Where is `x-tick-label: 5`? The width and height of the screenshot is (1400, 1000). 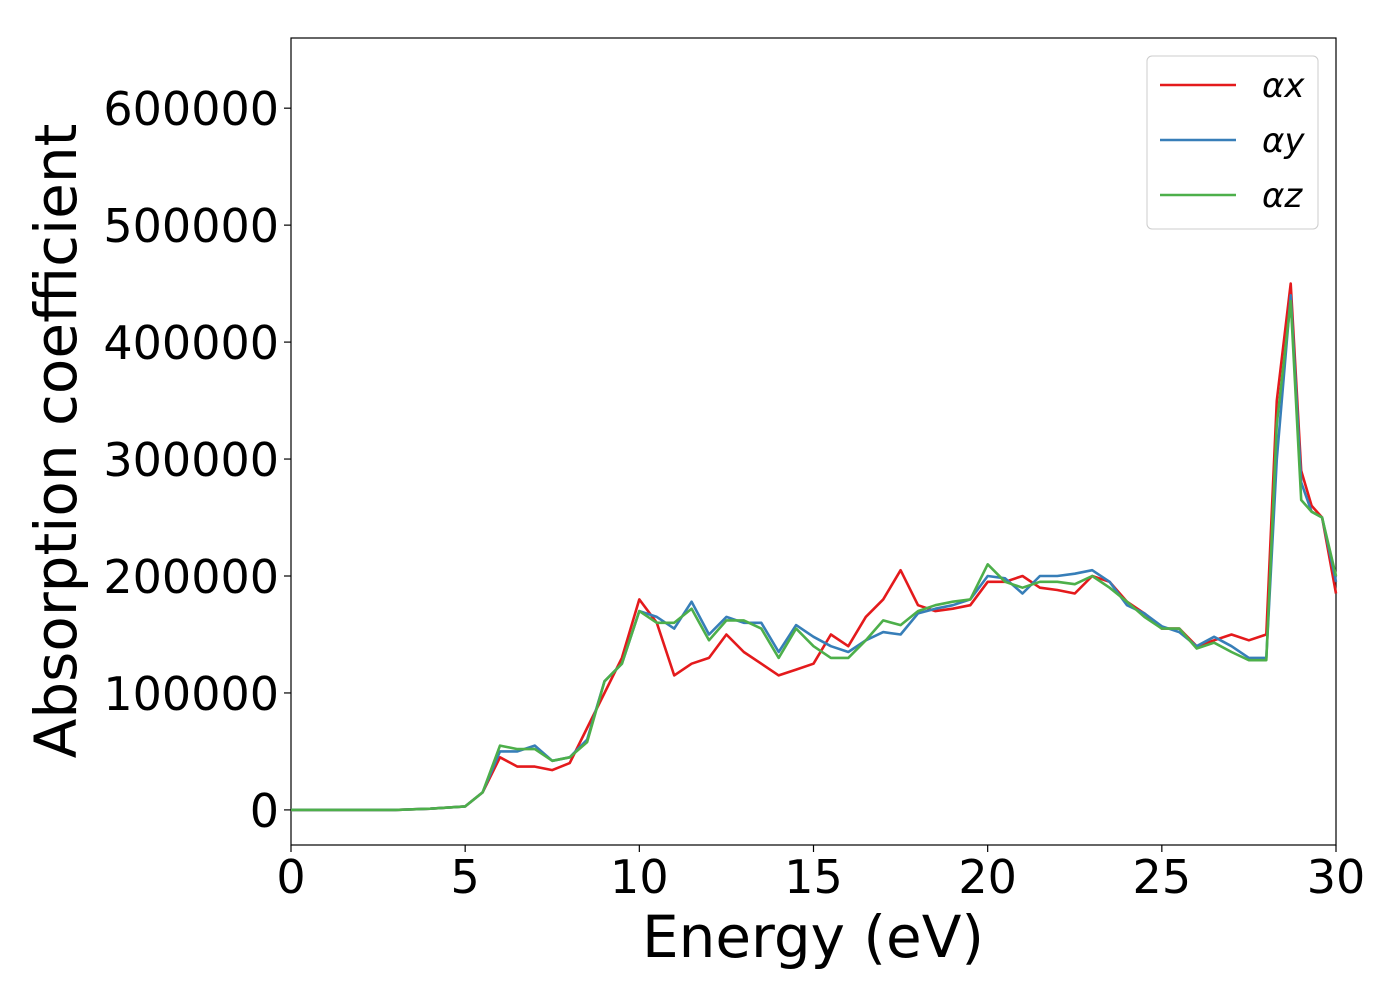
x-tick-label: 5 is located at coordinates (465, 877).